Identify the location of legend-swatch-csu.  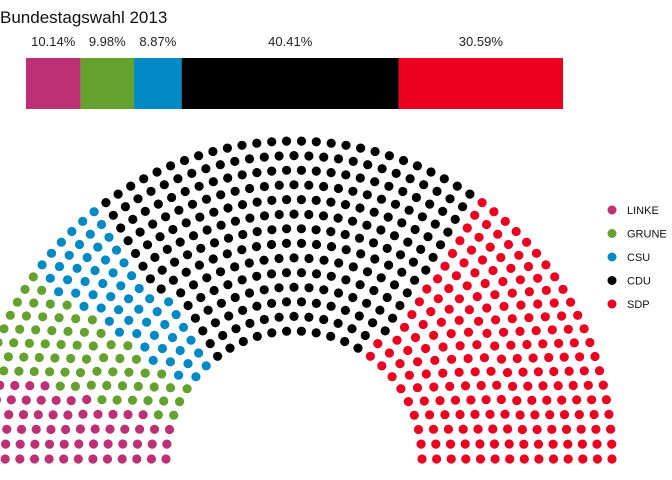
(612, 257).